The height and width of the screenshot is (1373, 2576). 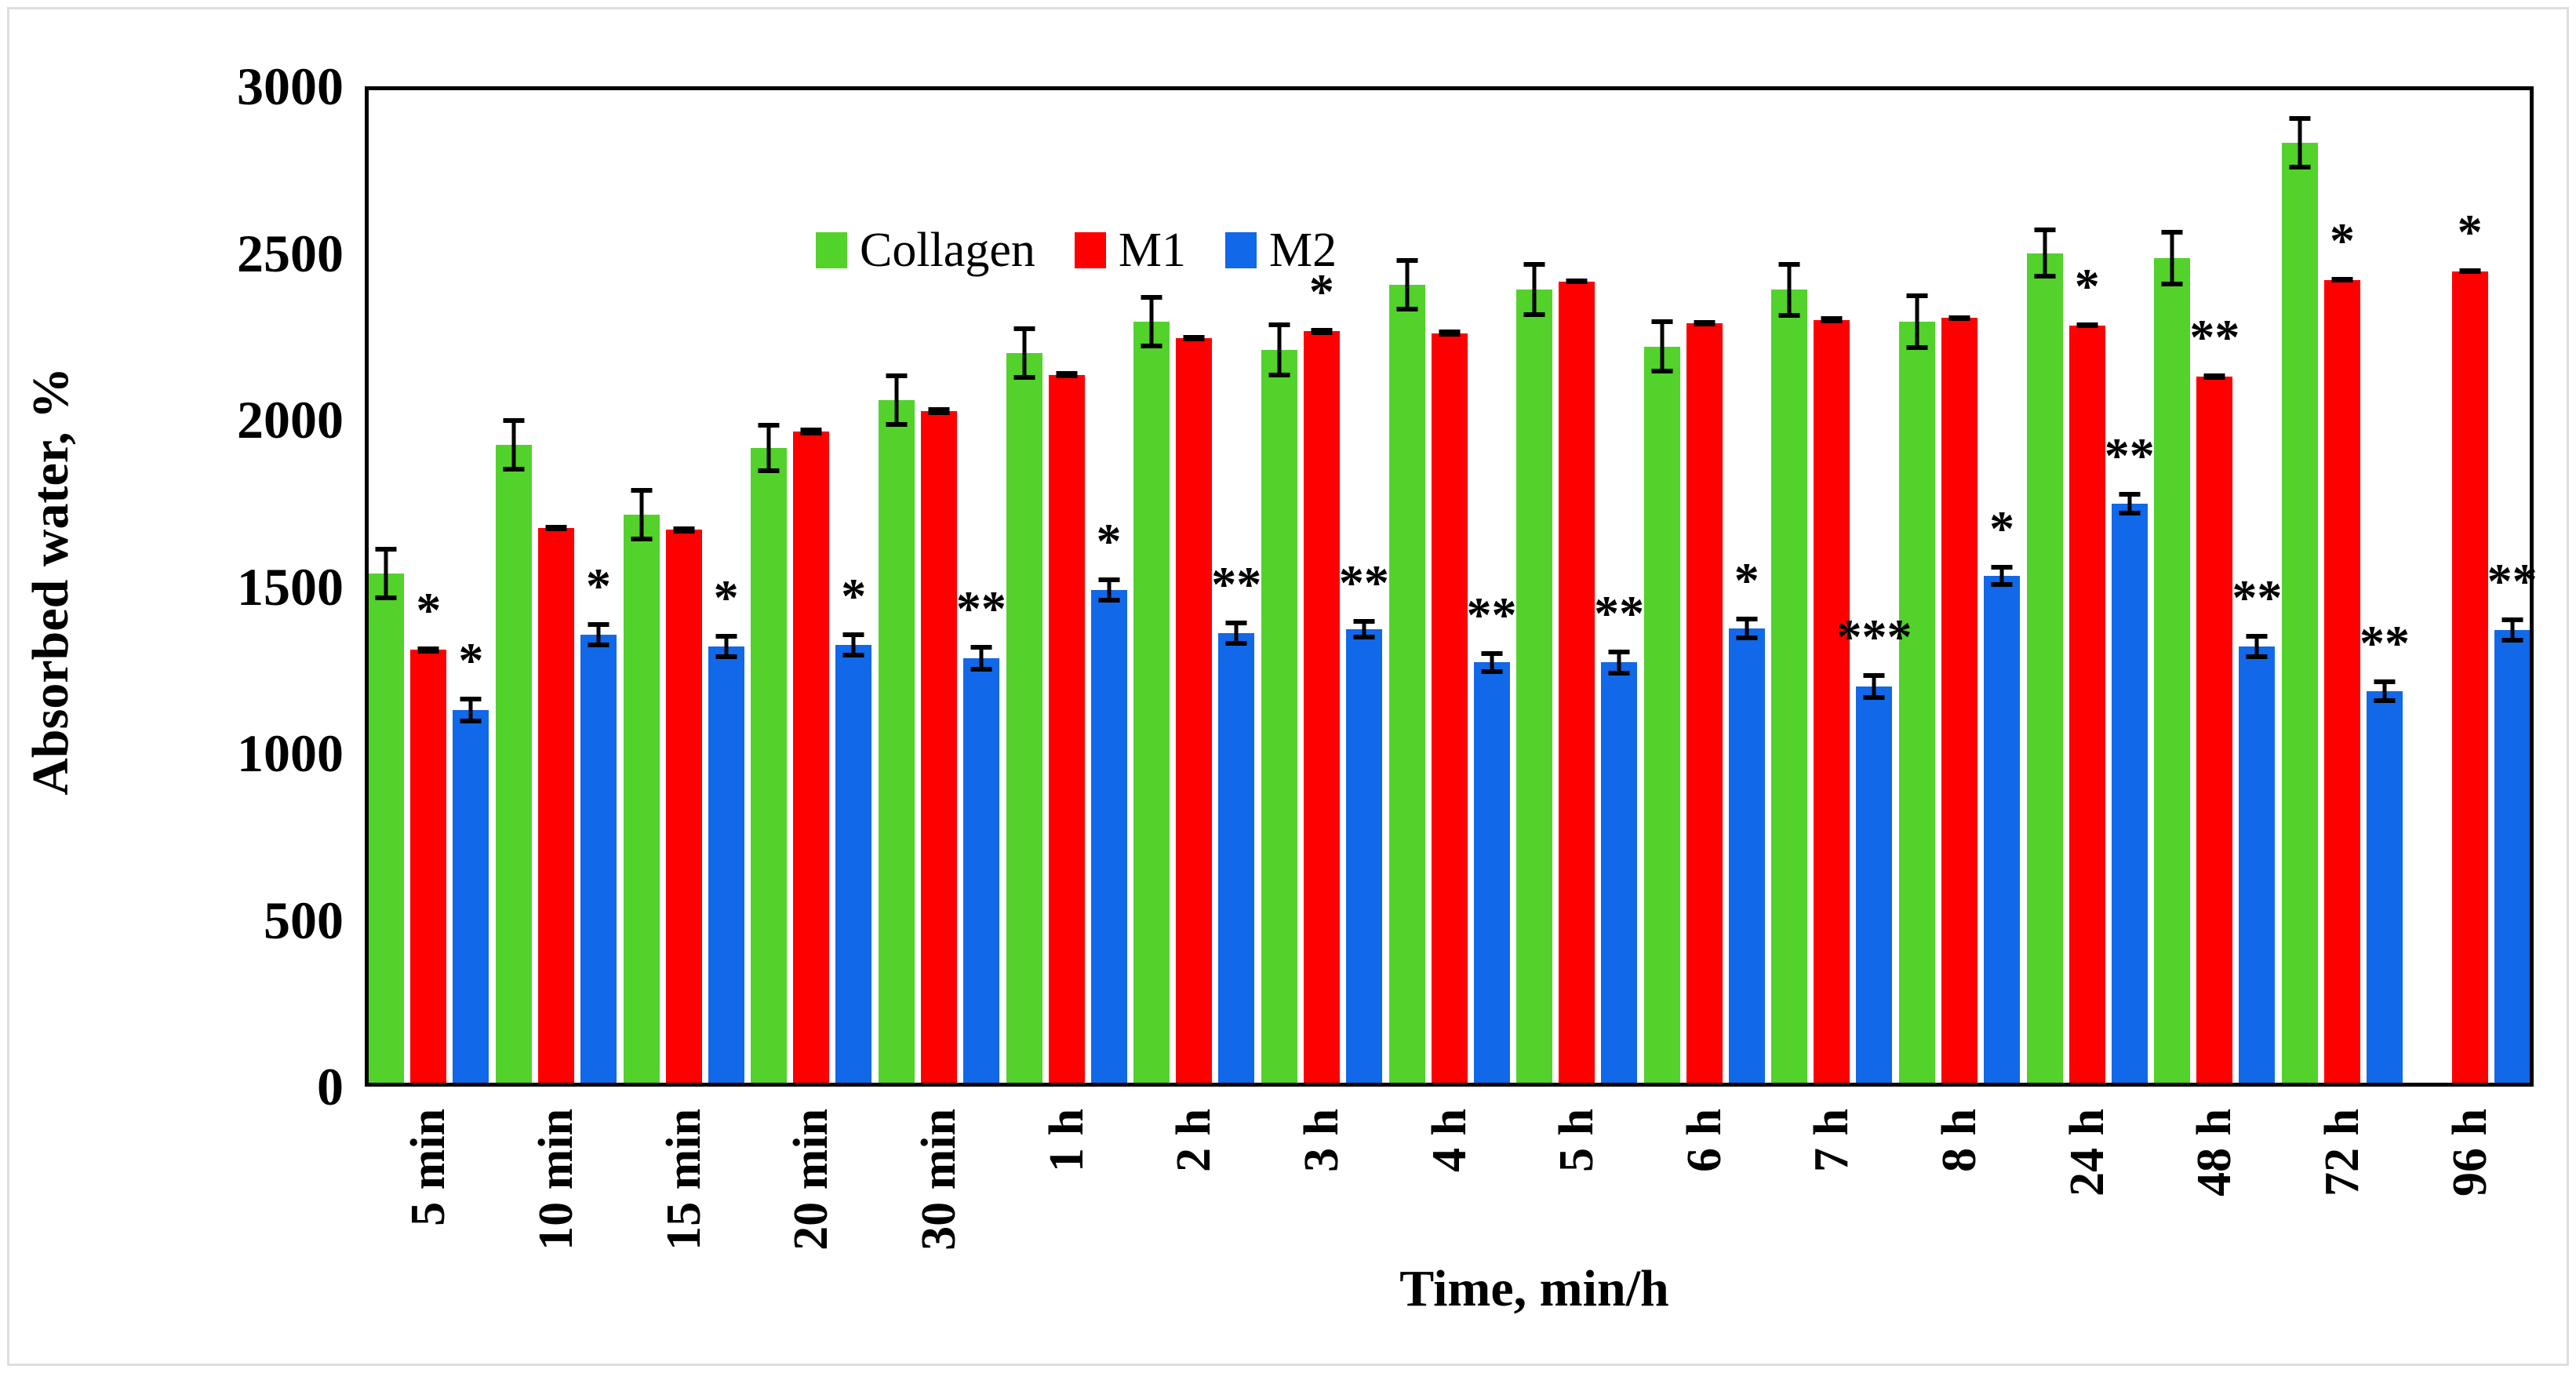 I want to click on y-axis-title: Absorbed water, %, so click(x=50, y=581).